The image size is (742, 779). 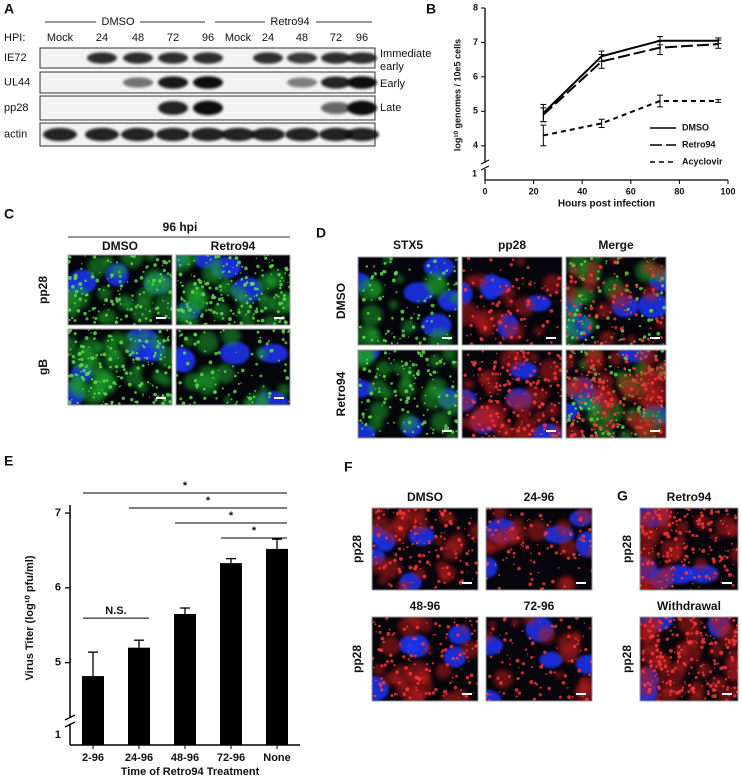 I want to click on panel-label: B, so click(x=431, y=9).